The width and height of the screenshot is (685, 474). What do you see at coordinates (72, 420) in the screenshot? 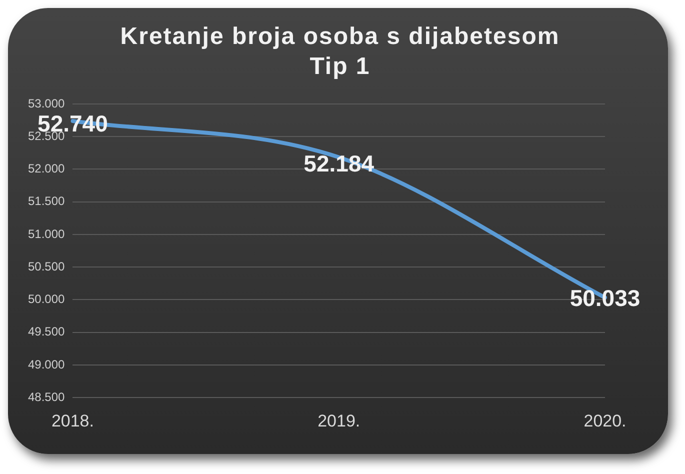
I see `x-tick-label: 2018.` at bounding box center [72, 420].